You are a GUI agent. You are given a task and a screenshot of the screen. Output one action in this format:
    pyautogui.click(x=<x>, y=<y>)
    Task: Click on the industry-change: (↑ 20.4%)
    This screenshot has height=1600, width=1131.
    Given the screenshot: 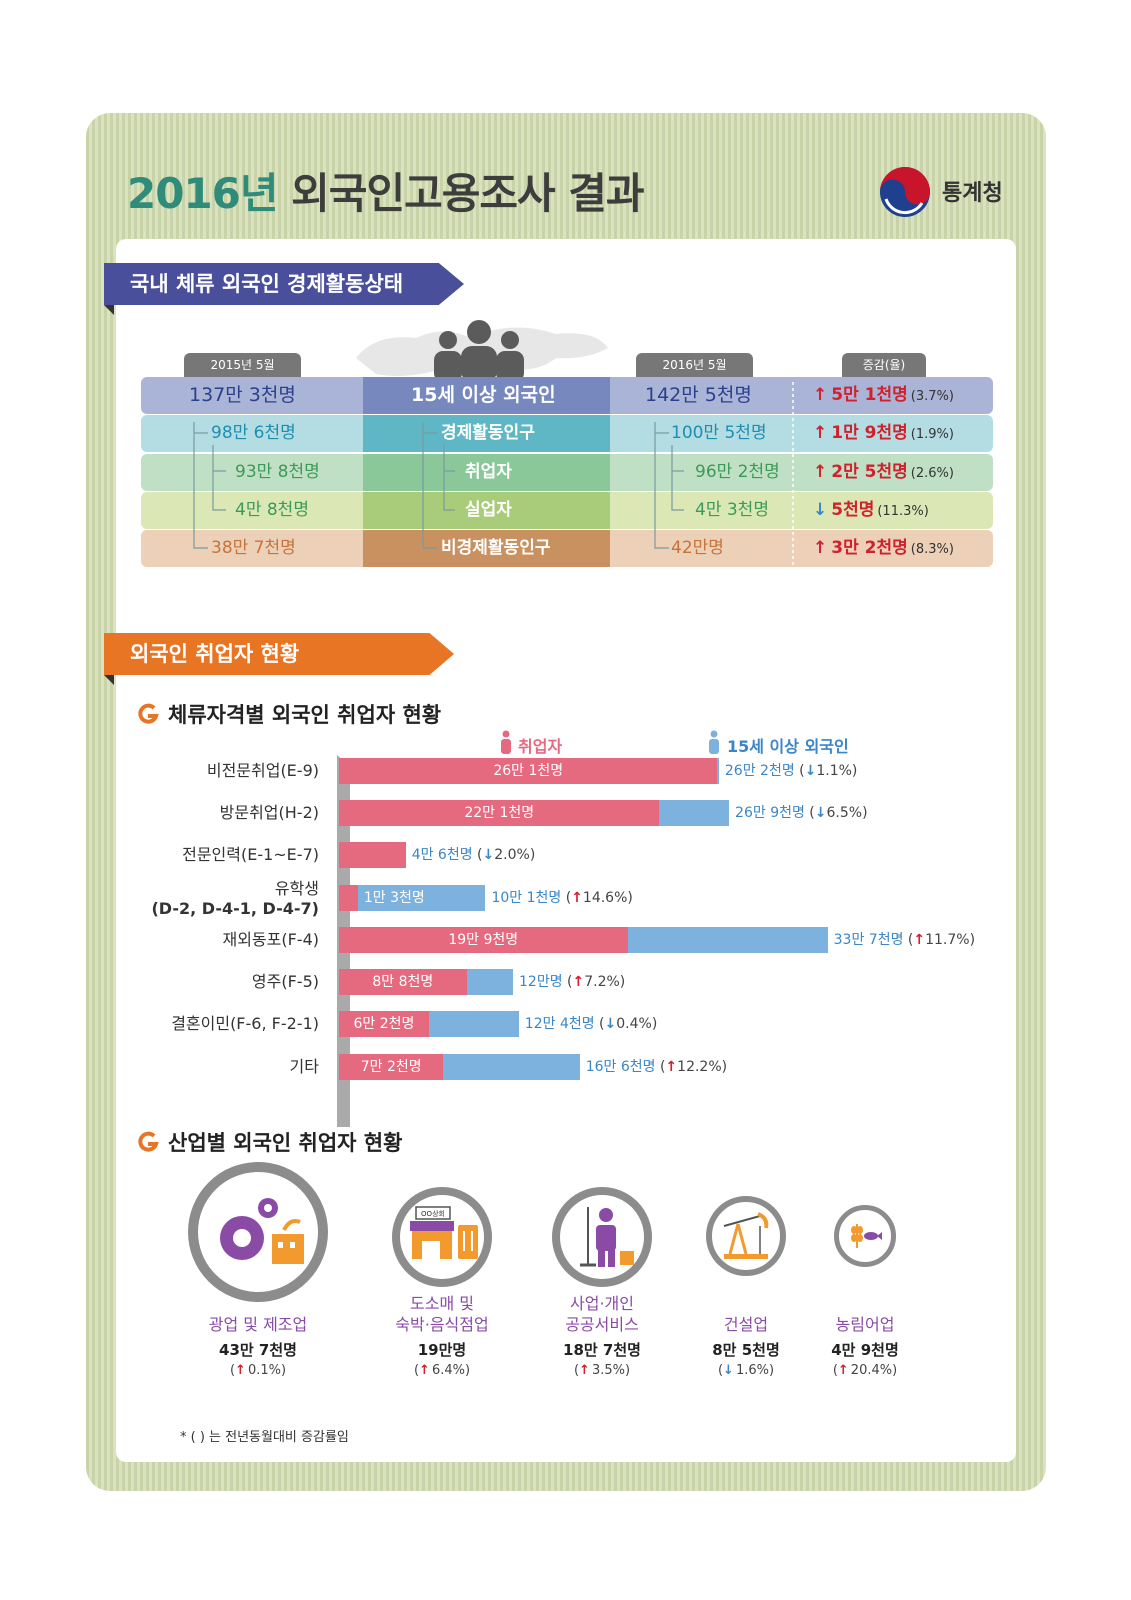 What is the action you would take?
    pyautogui.click(x=865, y=1370)
    